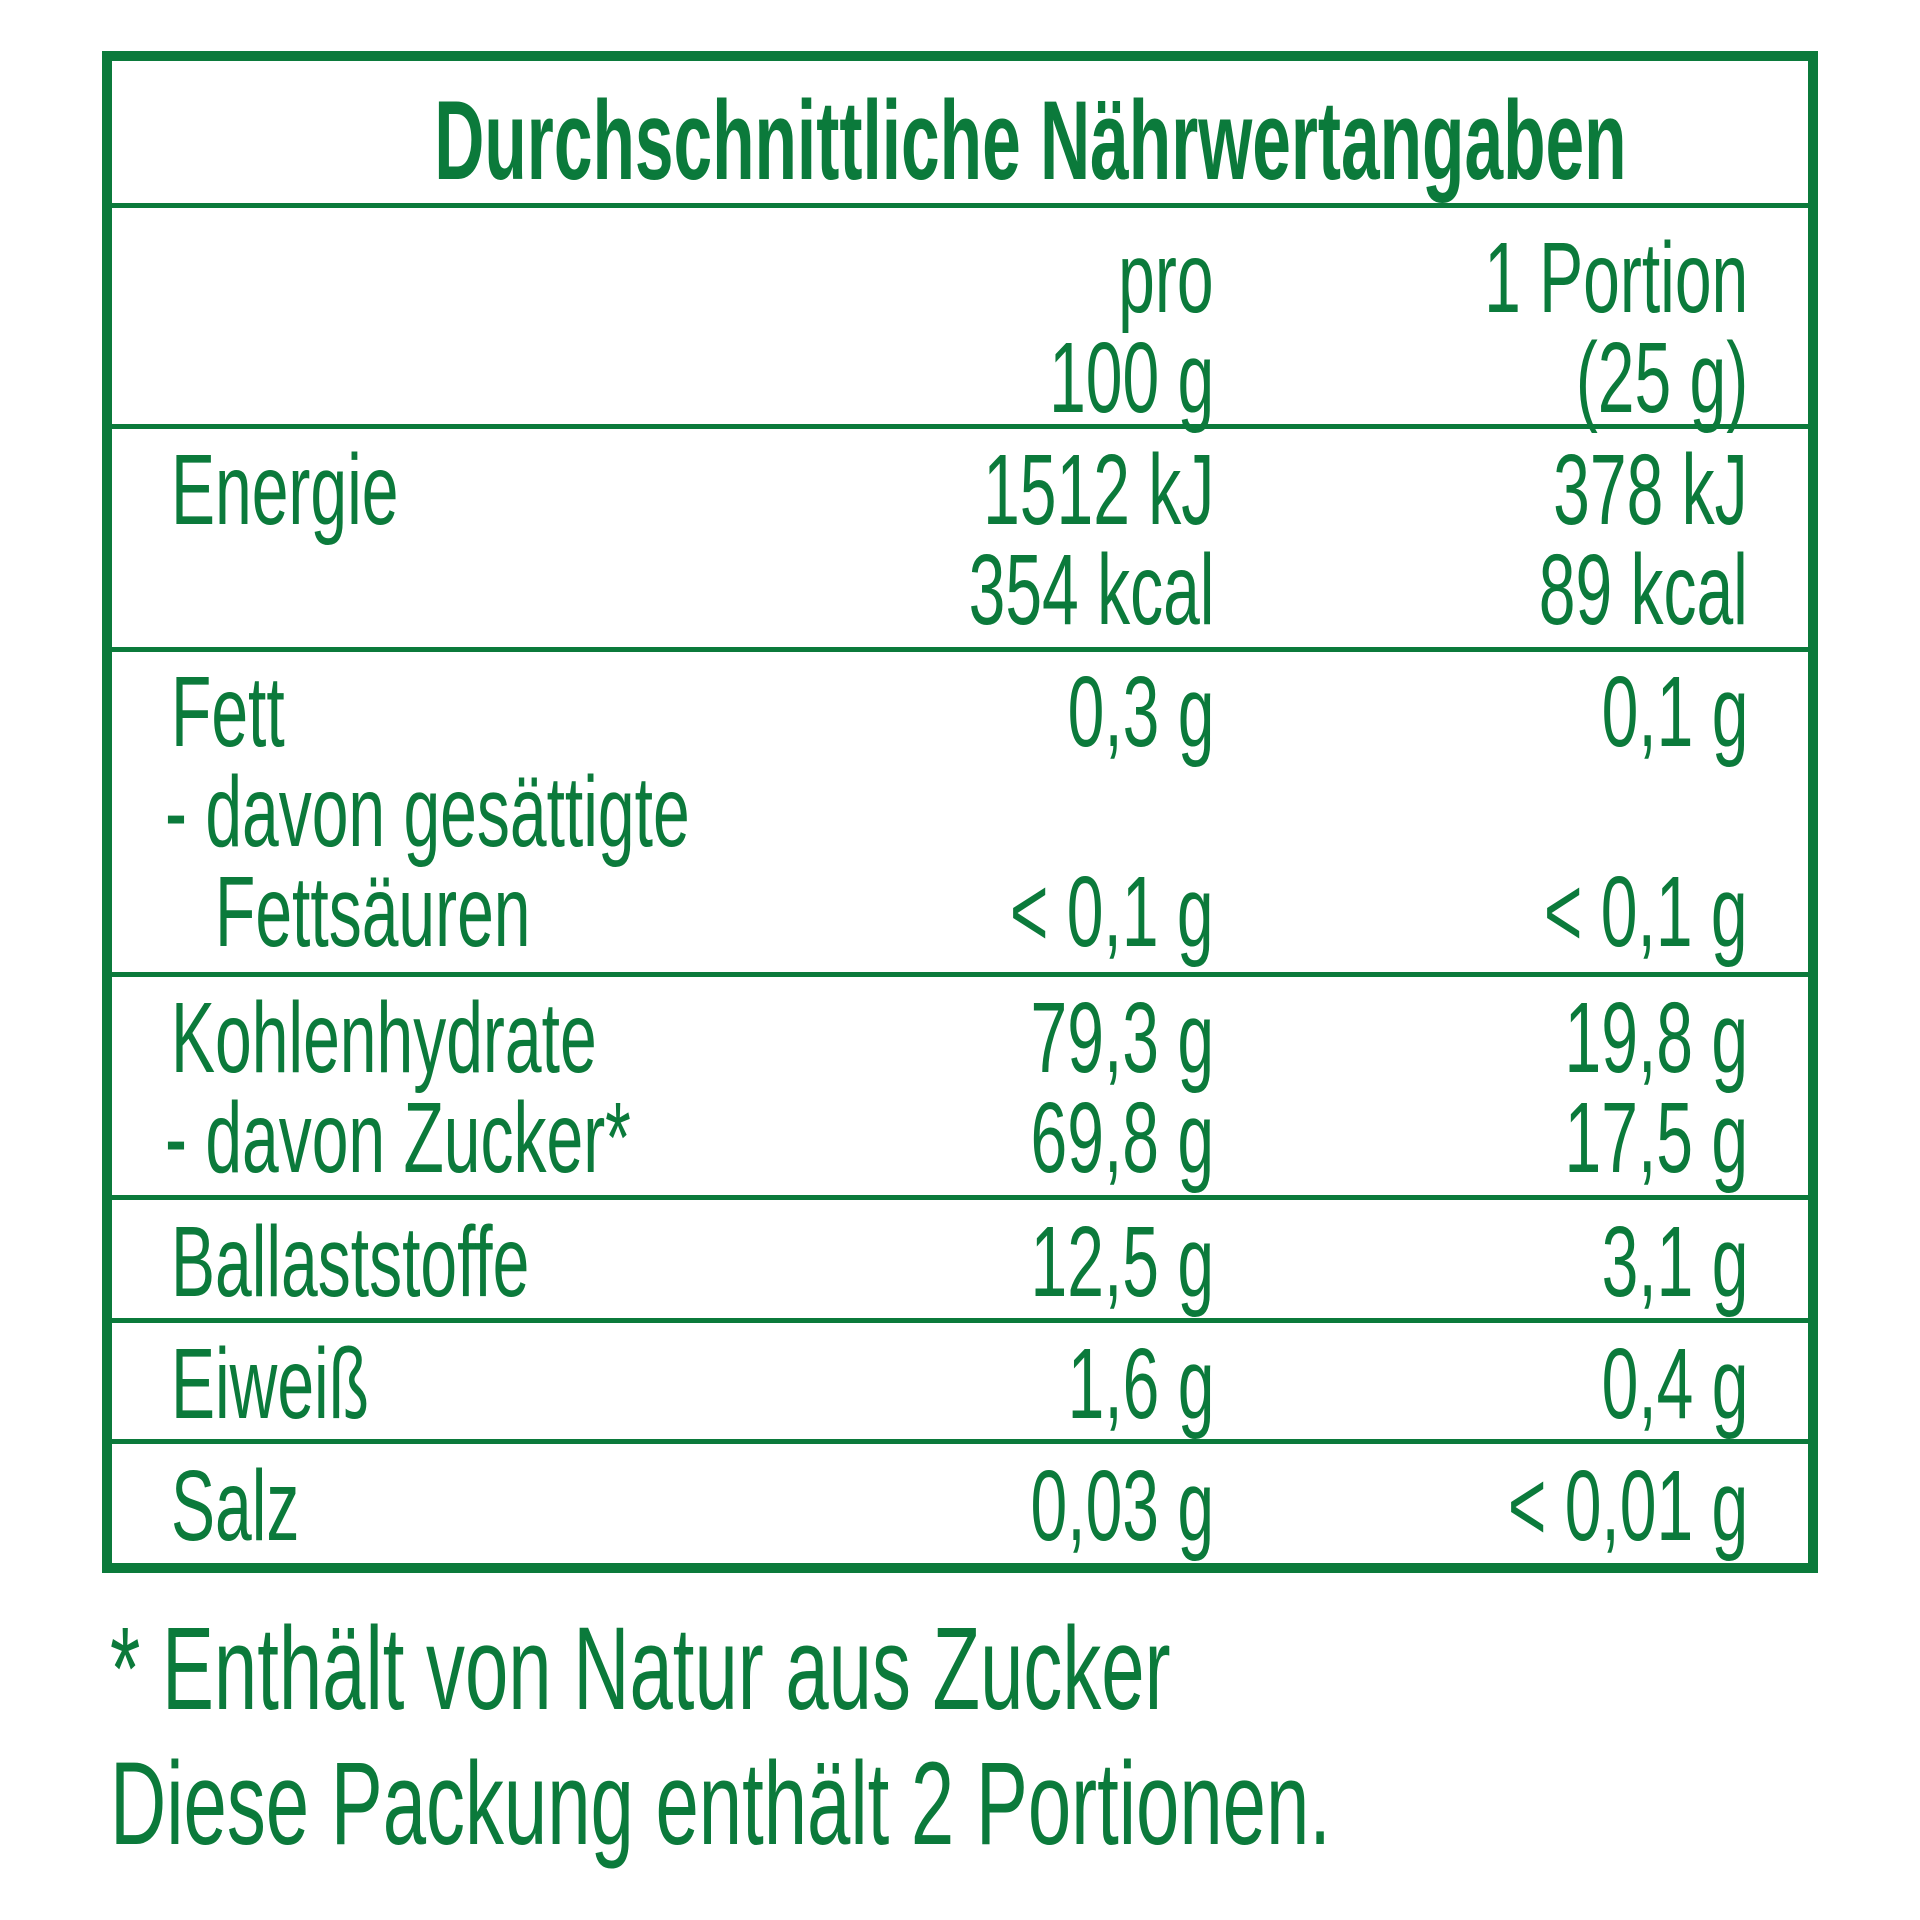 Image resolution: width=1920 pixels, height=1920 pixels. What do you see at coordinates (228, 712) in the screenshot?
I see `nutrient-label: Fett` at bounding box center [228, 712].